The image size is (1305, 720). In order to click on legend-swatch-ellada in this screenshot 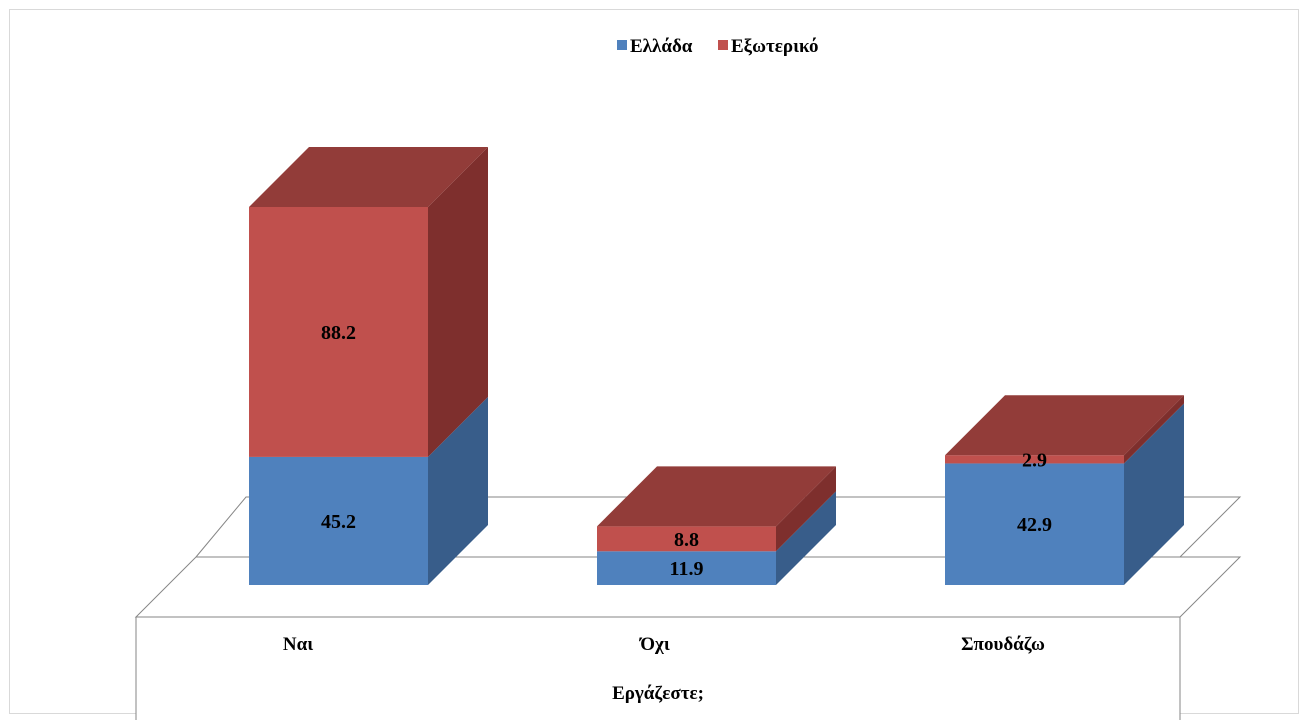, I will do `click(622, 45)`.